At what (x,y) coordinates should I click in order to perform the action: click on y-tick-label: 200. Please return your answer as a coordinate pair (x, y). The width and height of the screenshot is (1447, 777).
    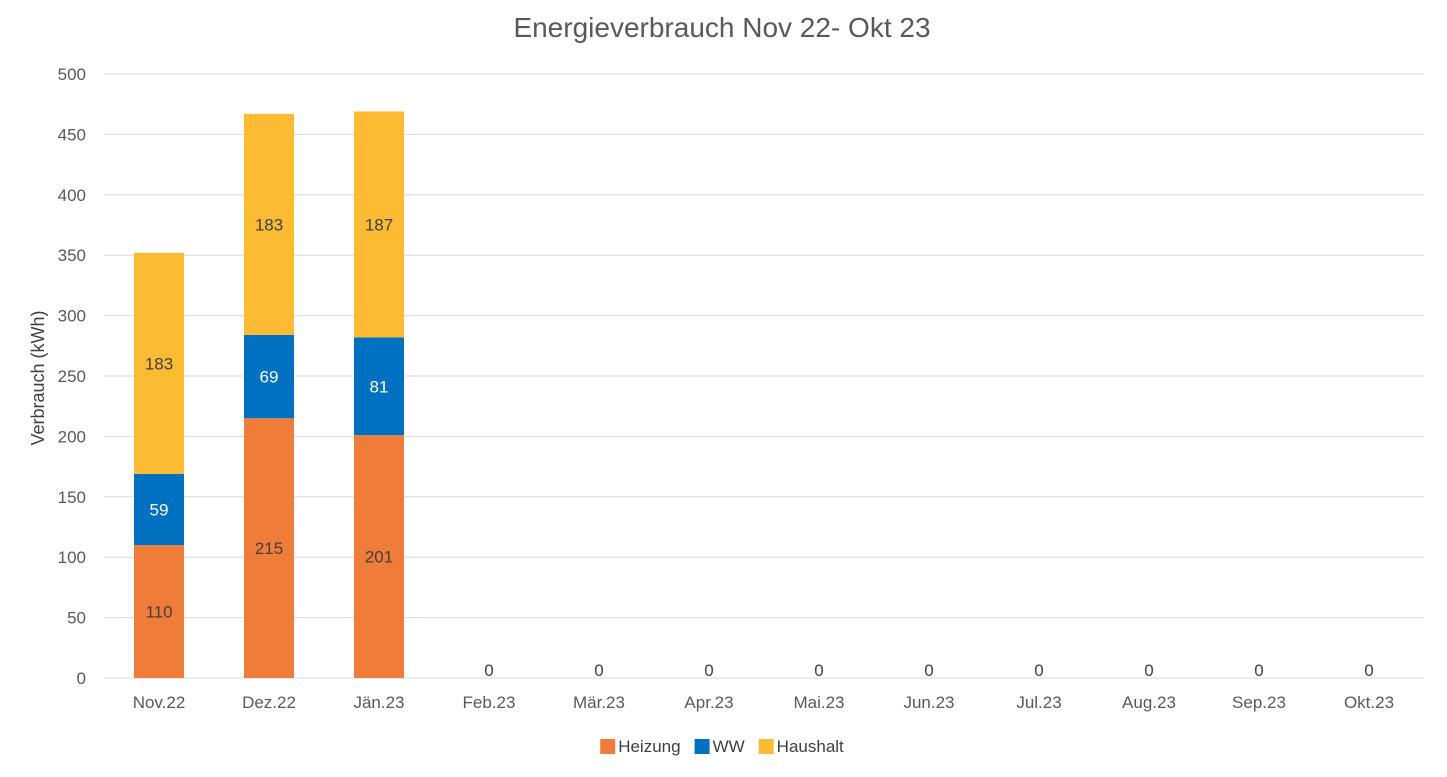
    Looking at the image, I should click on (72, 436).